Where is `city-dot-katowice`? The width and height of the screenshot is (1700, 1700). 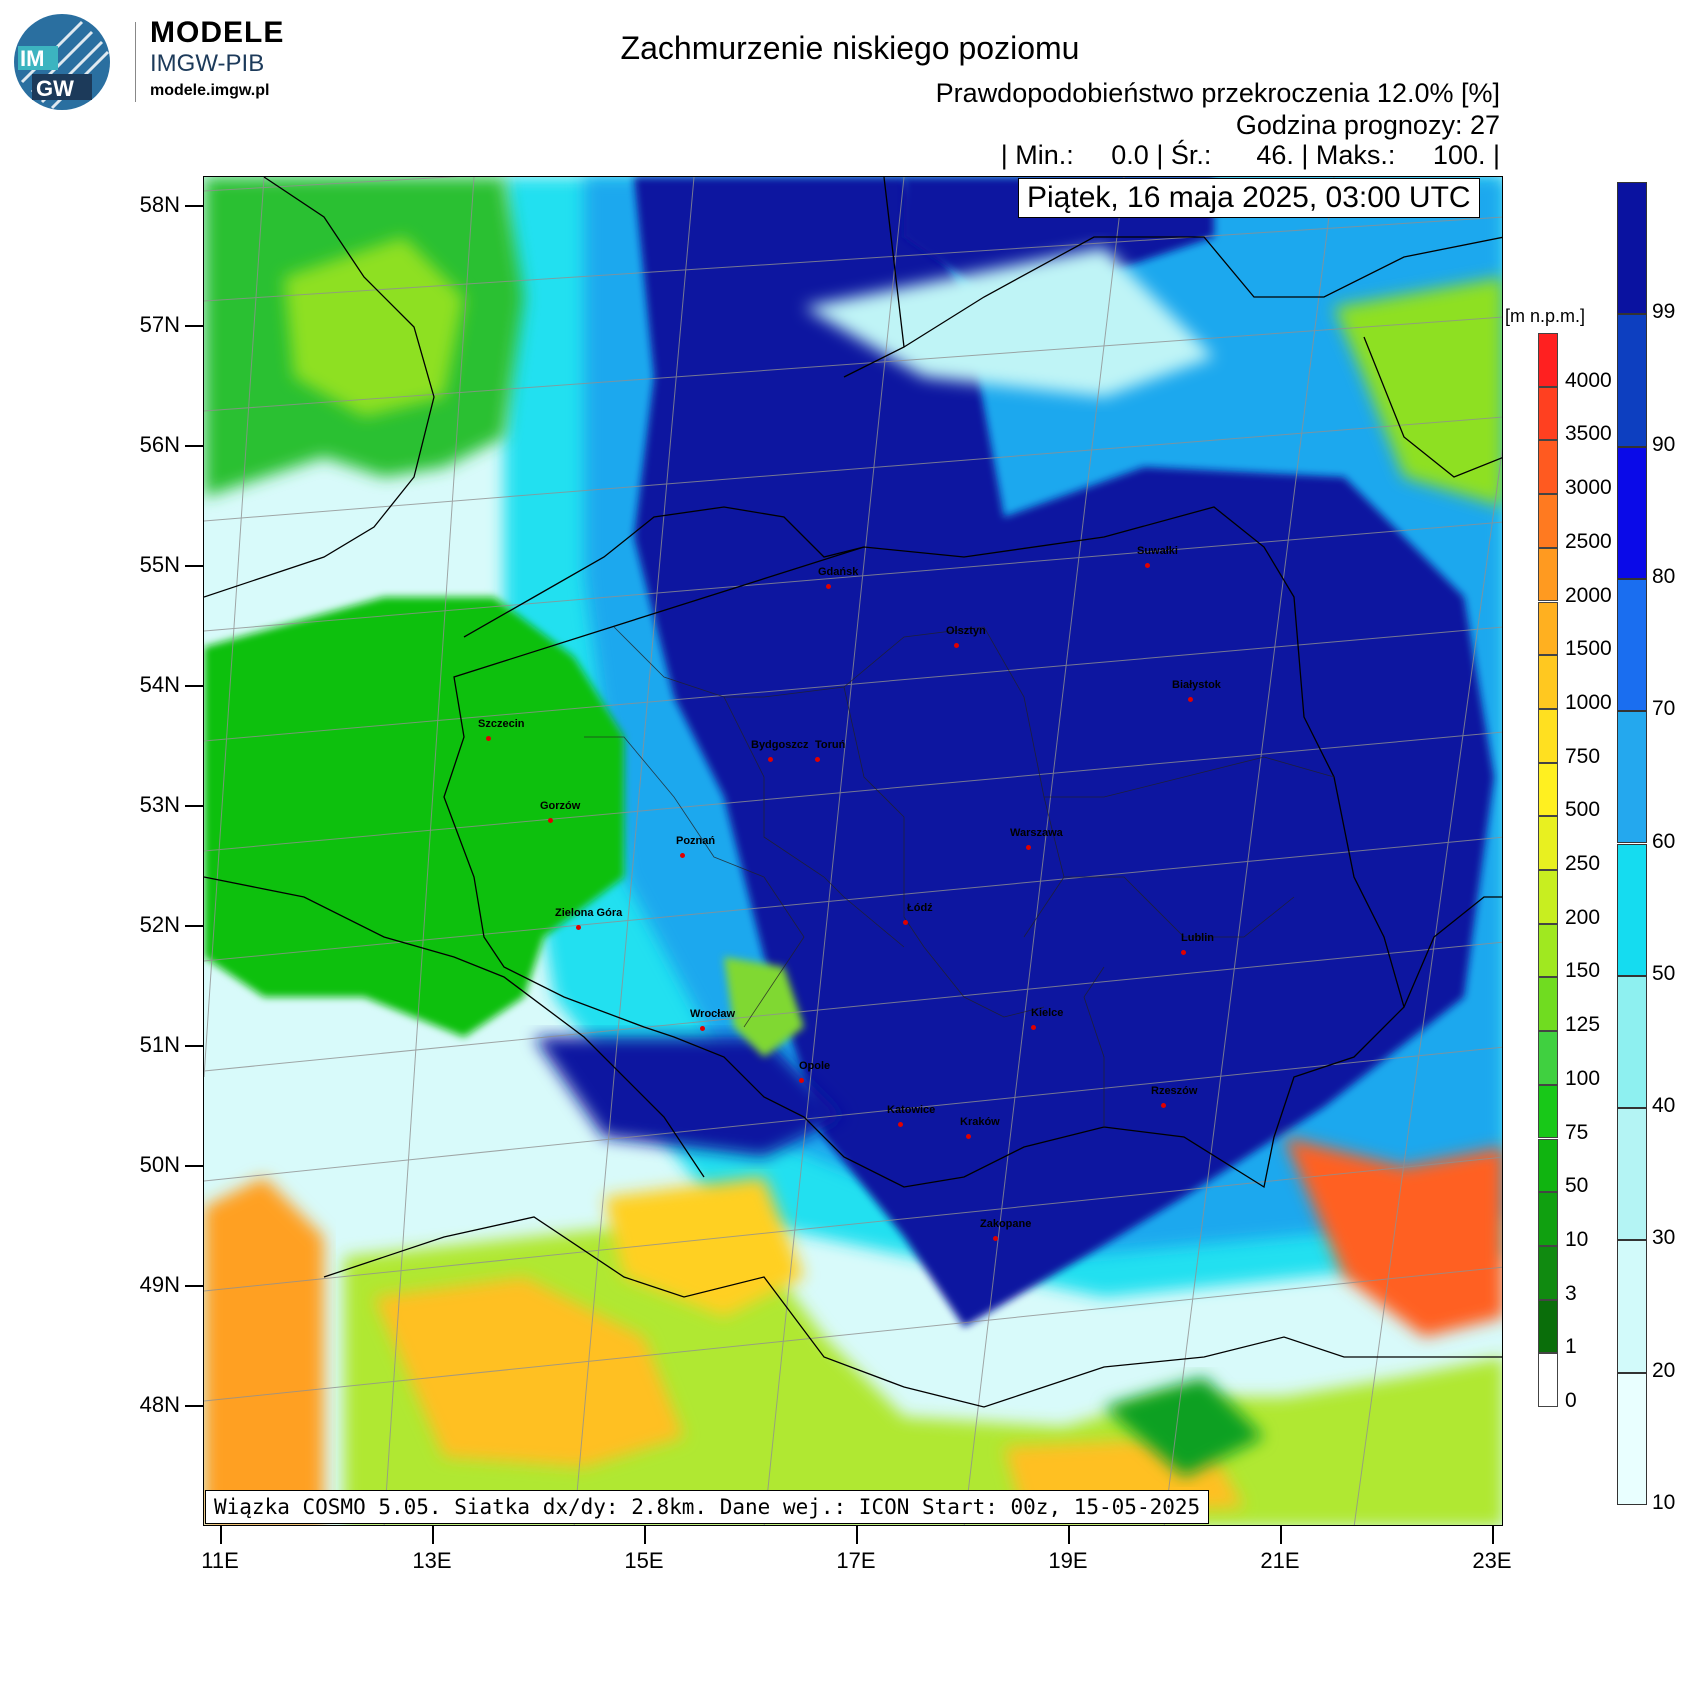 city-dot-katowice is located at coordinates (900, 1124).